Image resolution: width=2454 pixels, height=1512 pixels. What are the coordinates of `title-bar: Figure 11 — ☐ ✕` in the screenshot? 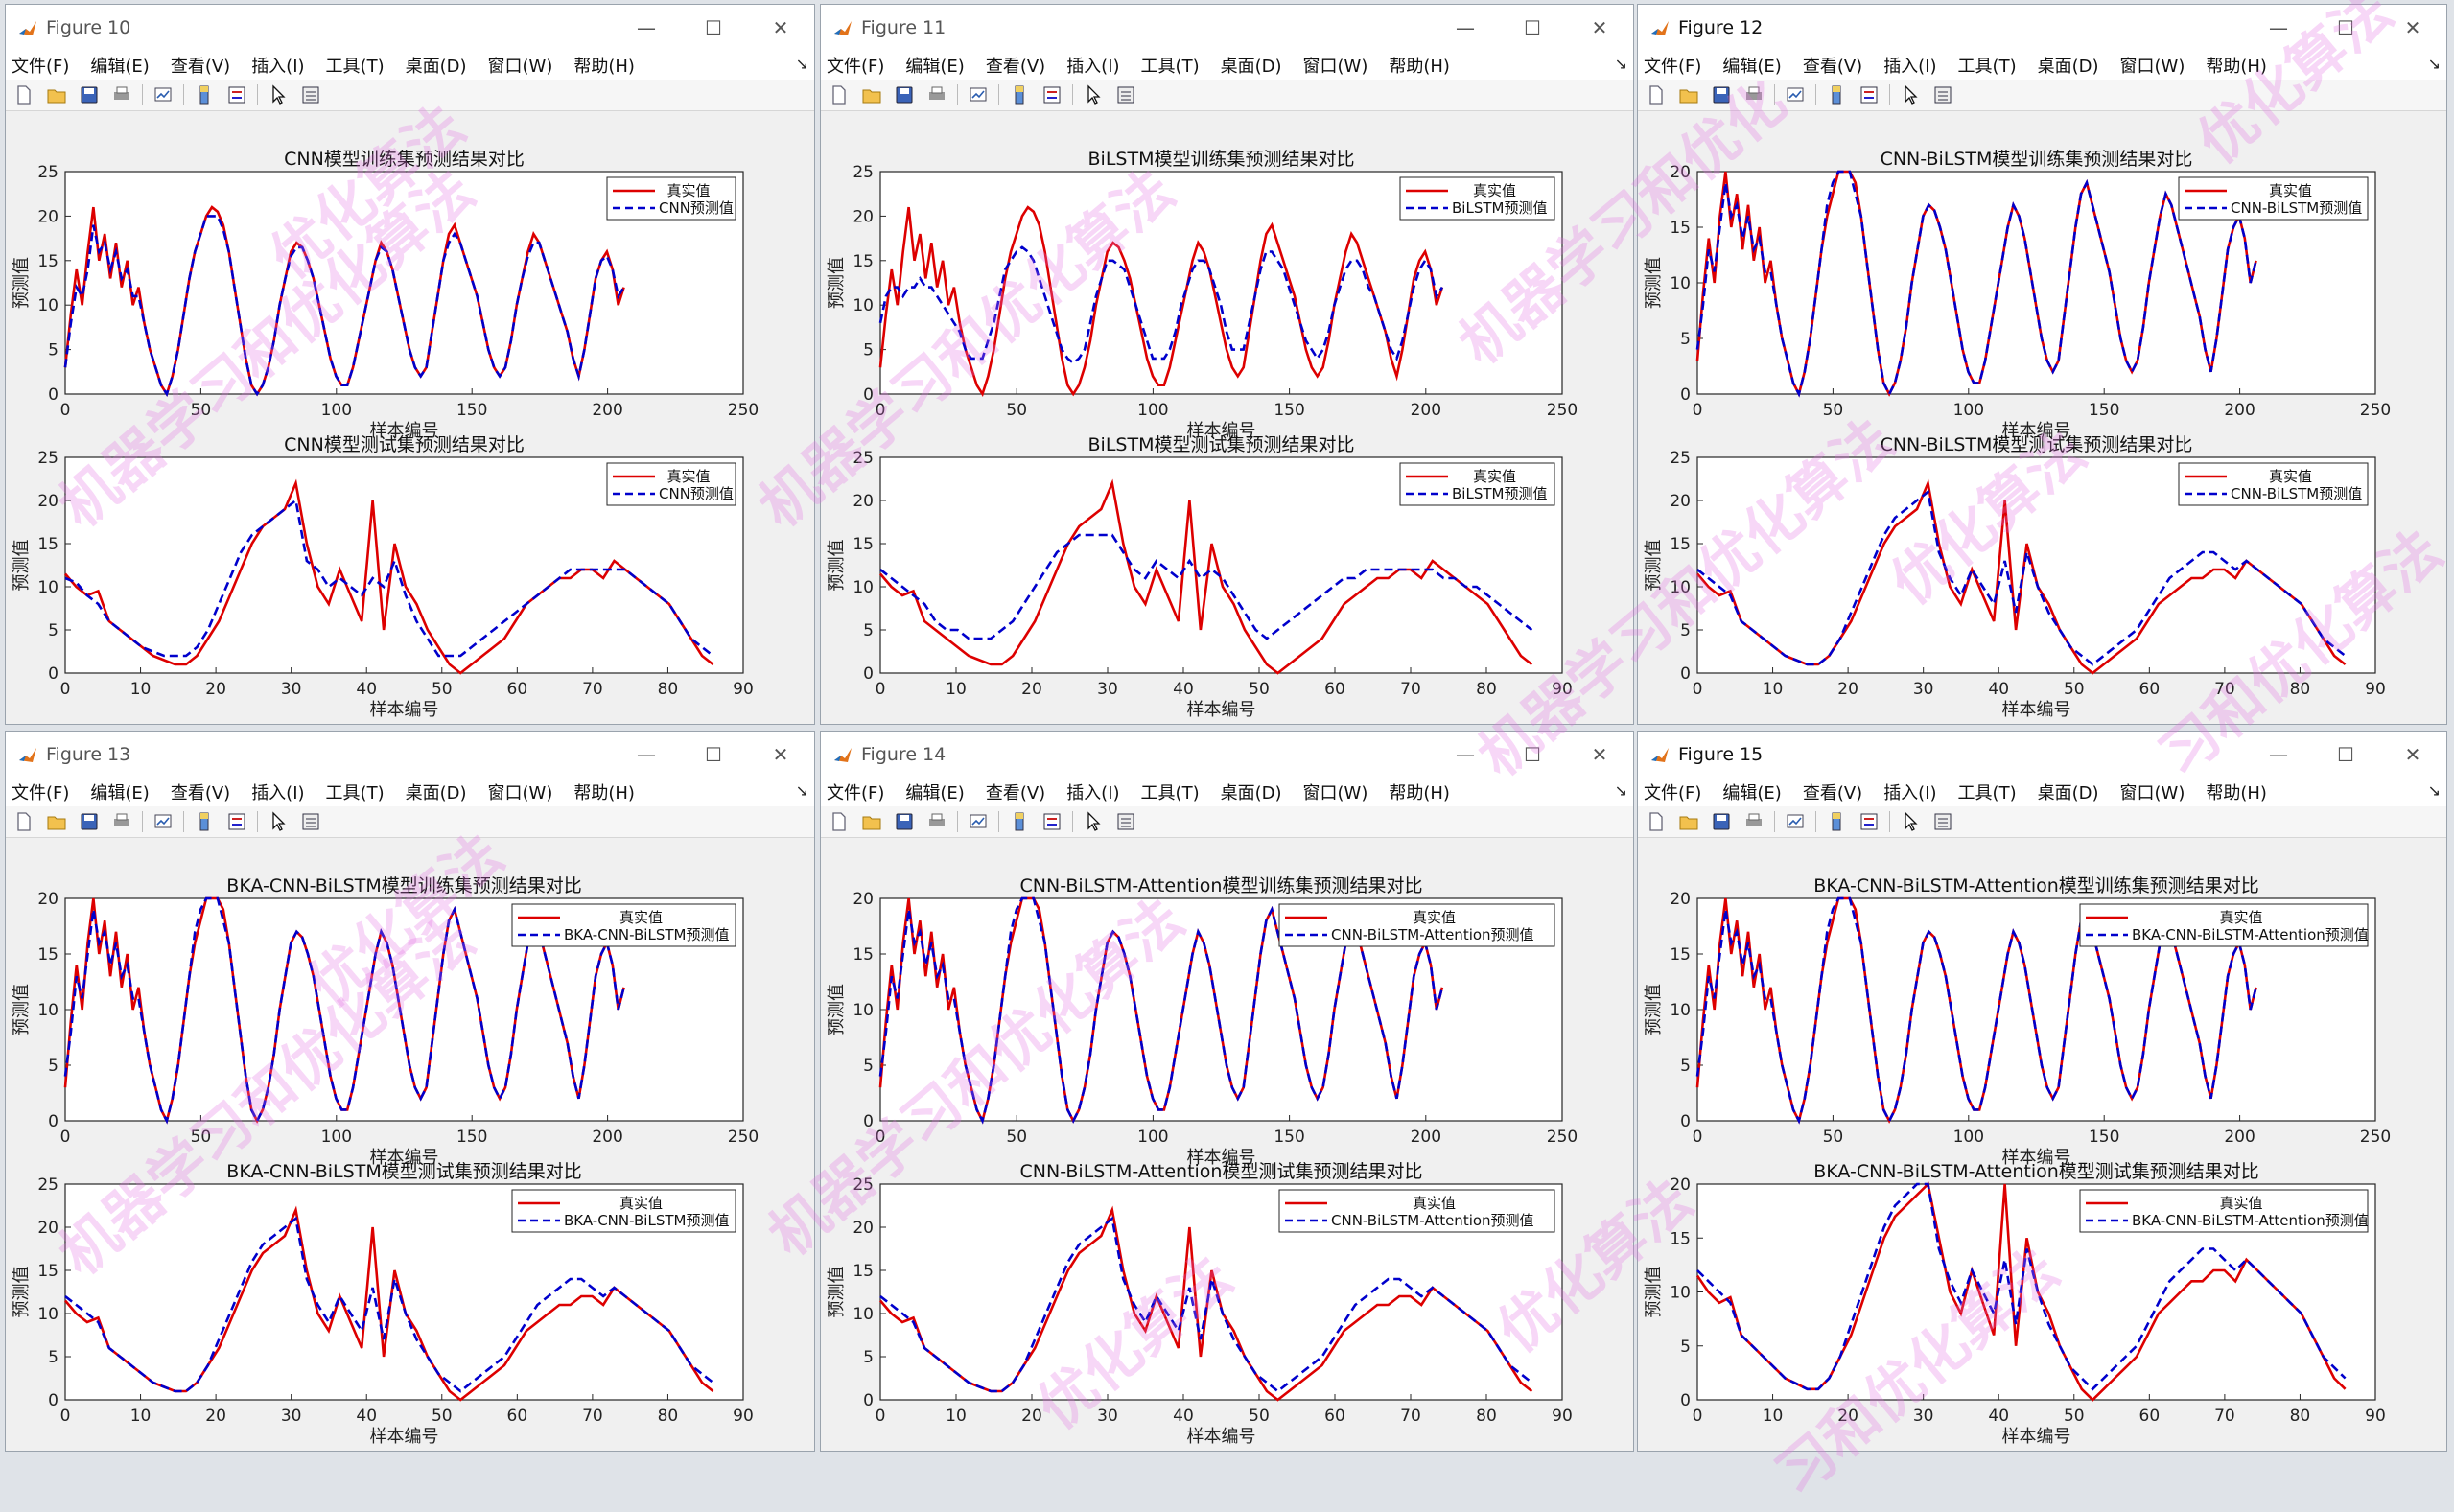 It's located at (1227, 28).